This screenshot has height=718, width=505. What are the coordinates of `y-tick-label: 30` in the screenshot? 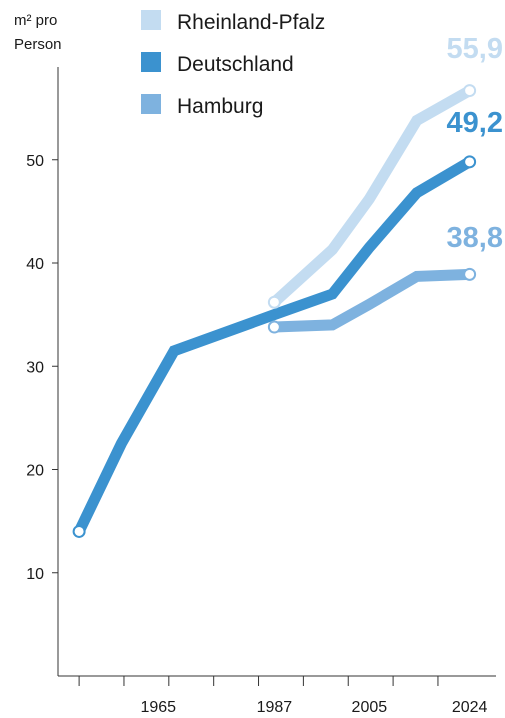 It's located at (35, 367).